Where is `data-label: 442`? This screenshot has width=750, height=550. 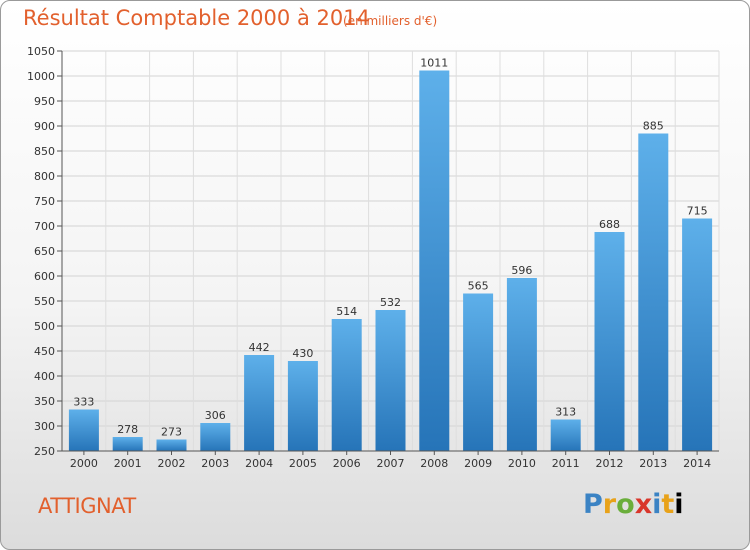 data-label: 442 is located at coordinates (259, 347).